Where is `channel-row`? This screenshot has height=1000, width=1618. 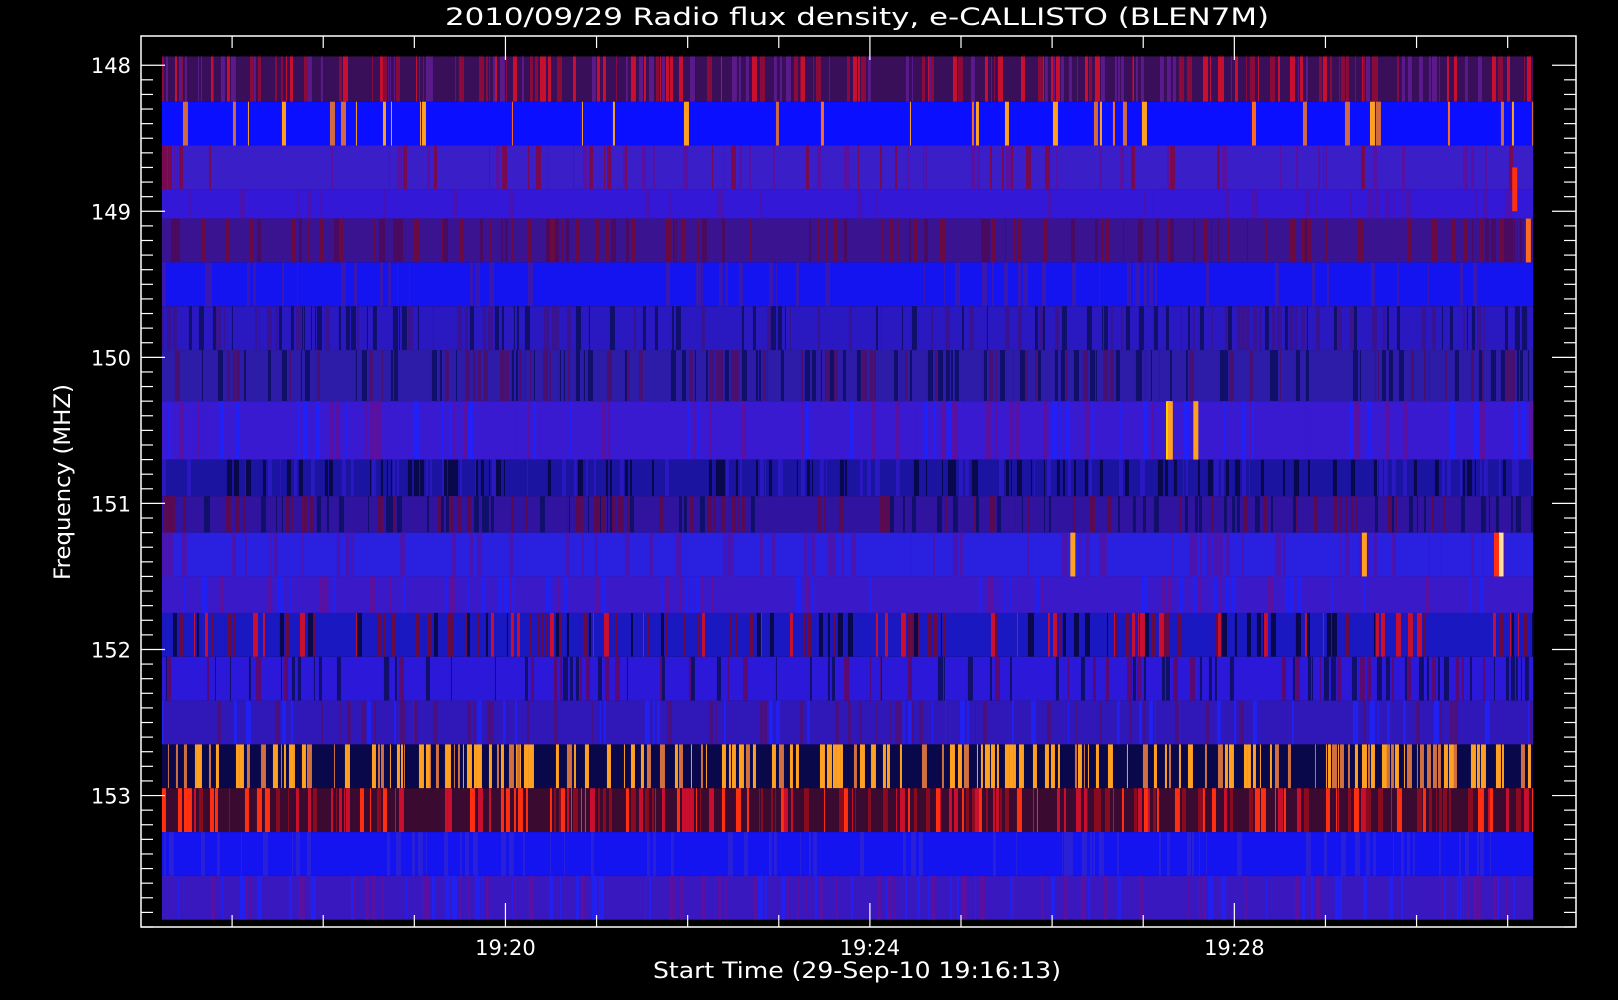
channel-row is located at coordinates (847, 514).